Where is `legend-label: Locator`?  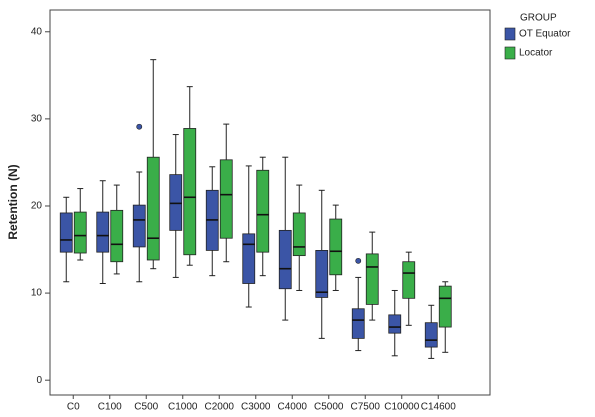 legend-label: Locator is located at coordinates (536, 53).